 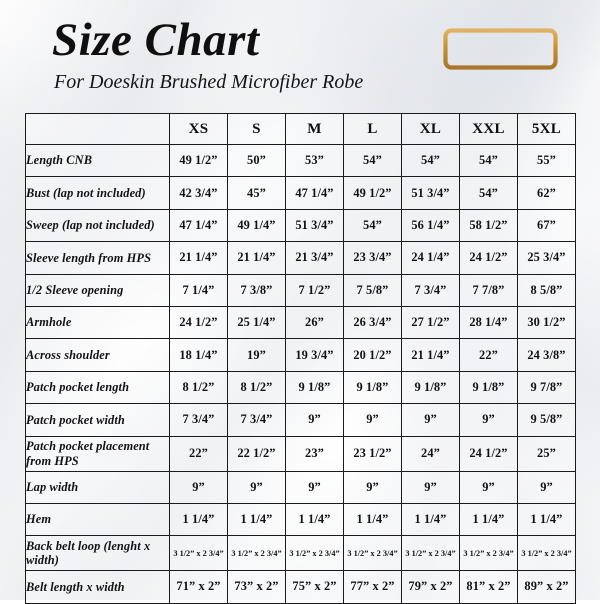 What do you see at coordinates (256, 225) in the screenshot?
I see `cell-value: 49 1/4”` at bounding box center [256, 225].